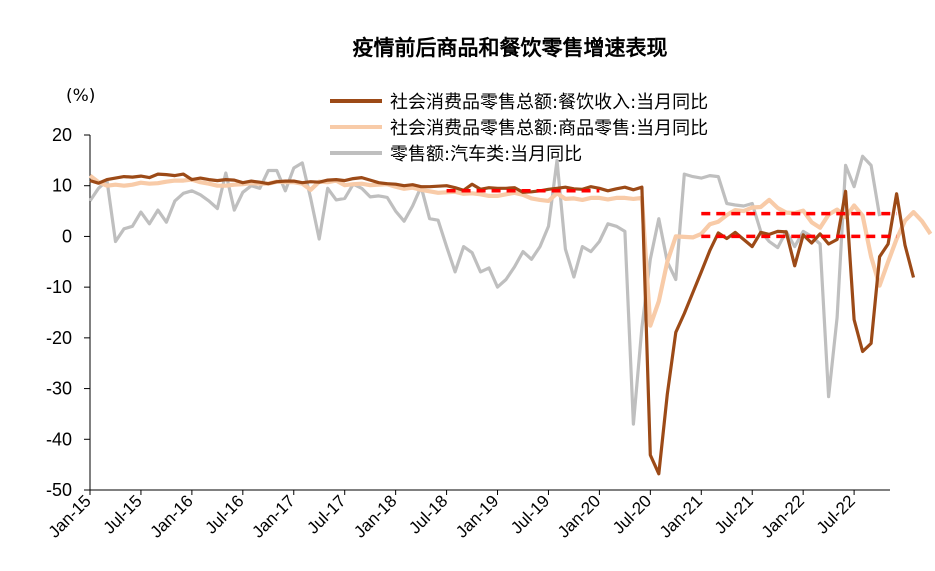 The image size is (935, 571). Describe the element at coordinates (510, 48) in the screenshot. I see `chart-title: 疫情前后商品和餐饮零售增速表现` at that location.